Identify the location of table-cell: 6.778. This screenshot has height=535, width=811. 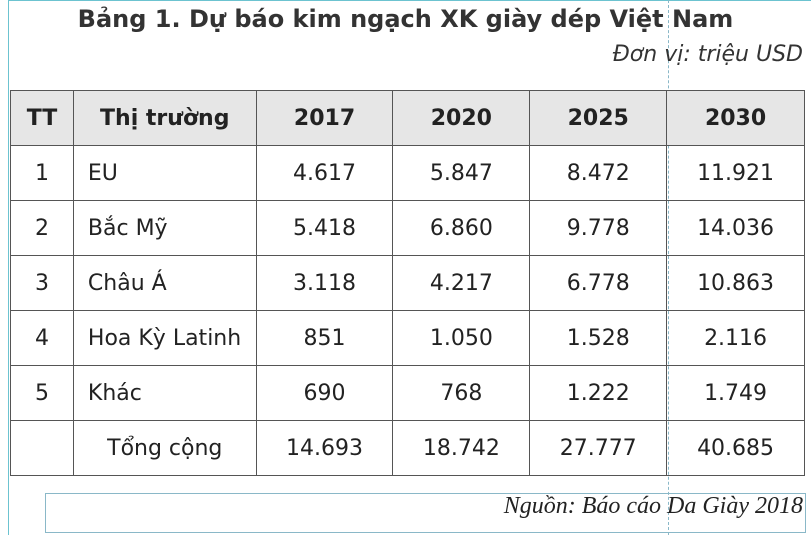
(598, 283).